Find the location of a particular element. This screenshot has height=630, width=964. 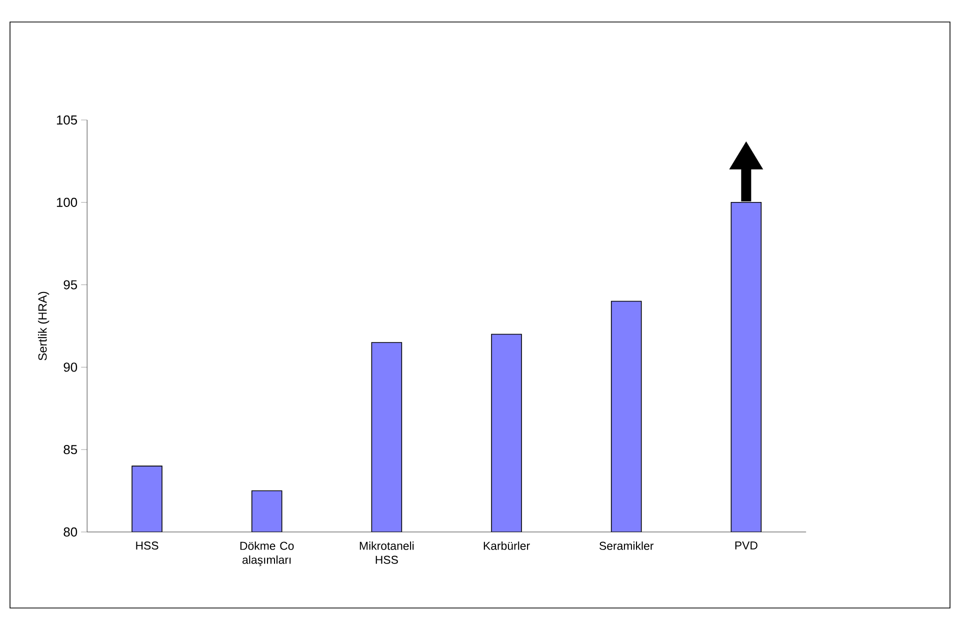

y-tick-label: 85 is located at coordinates (71, 449).